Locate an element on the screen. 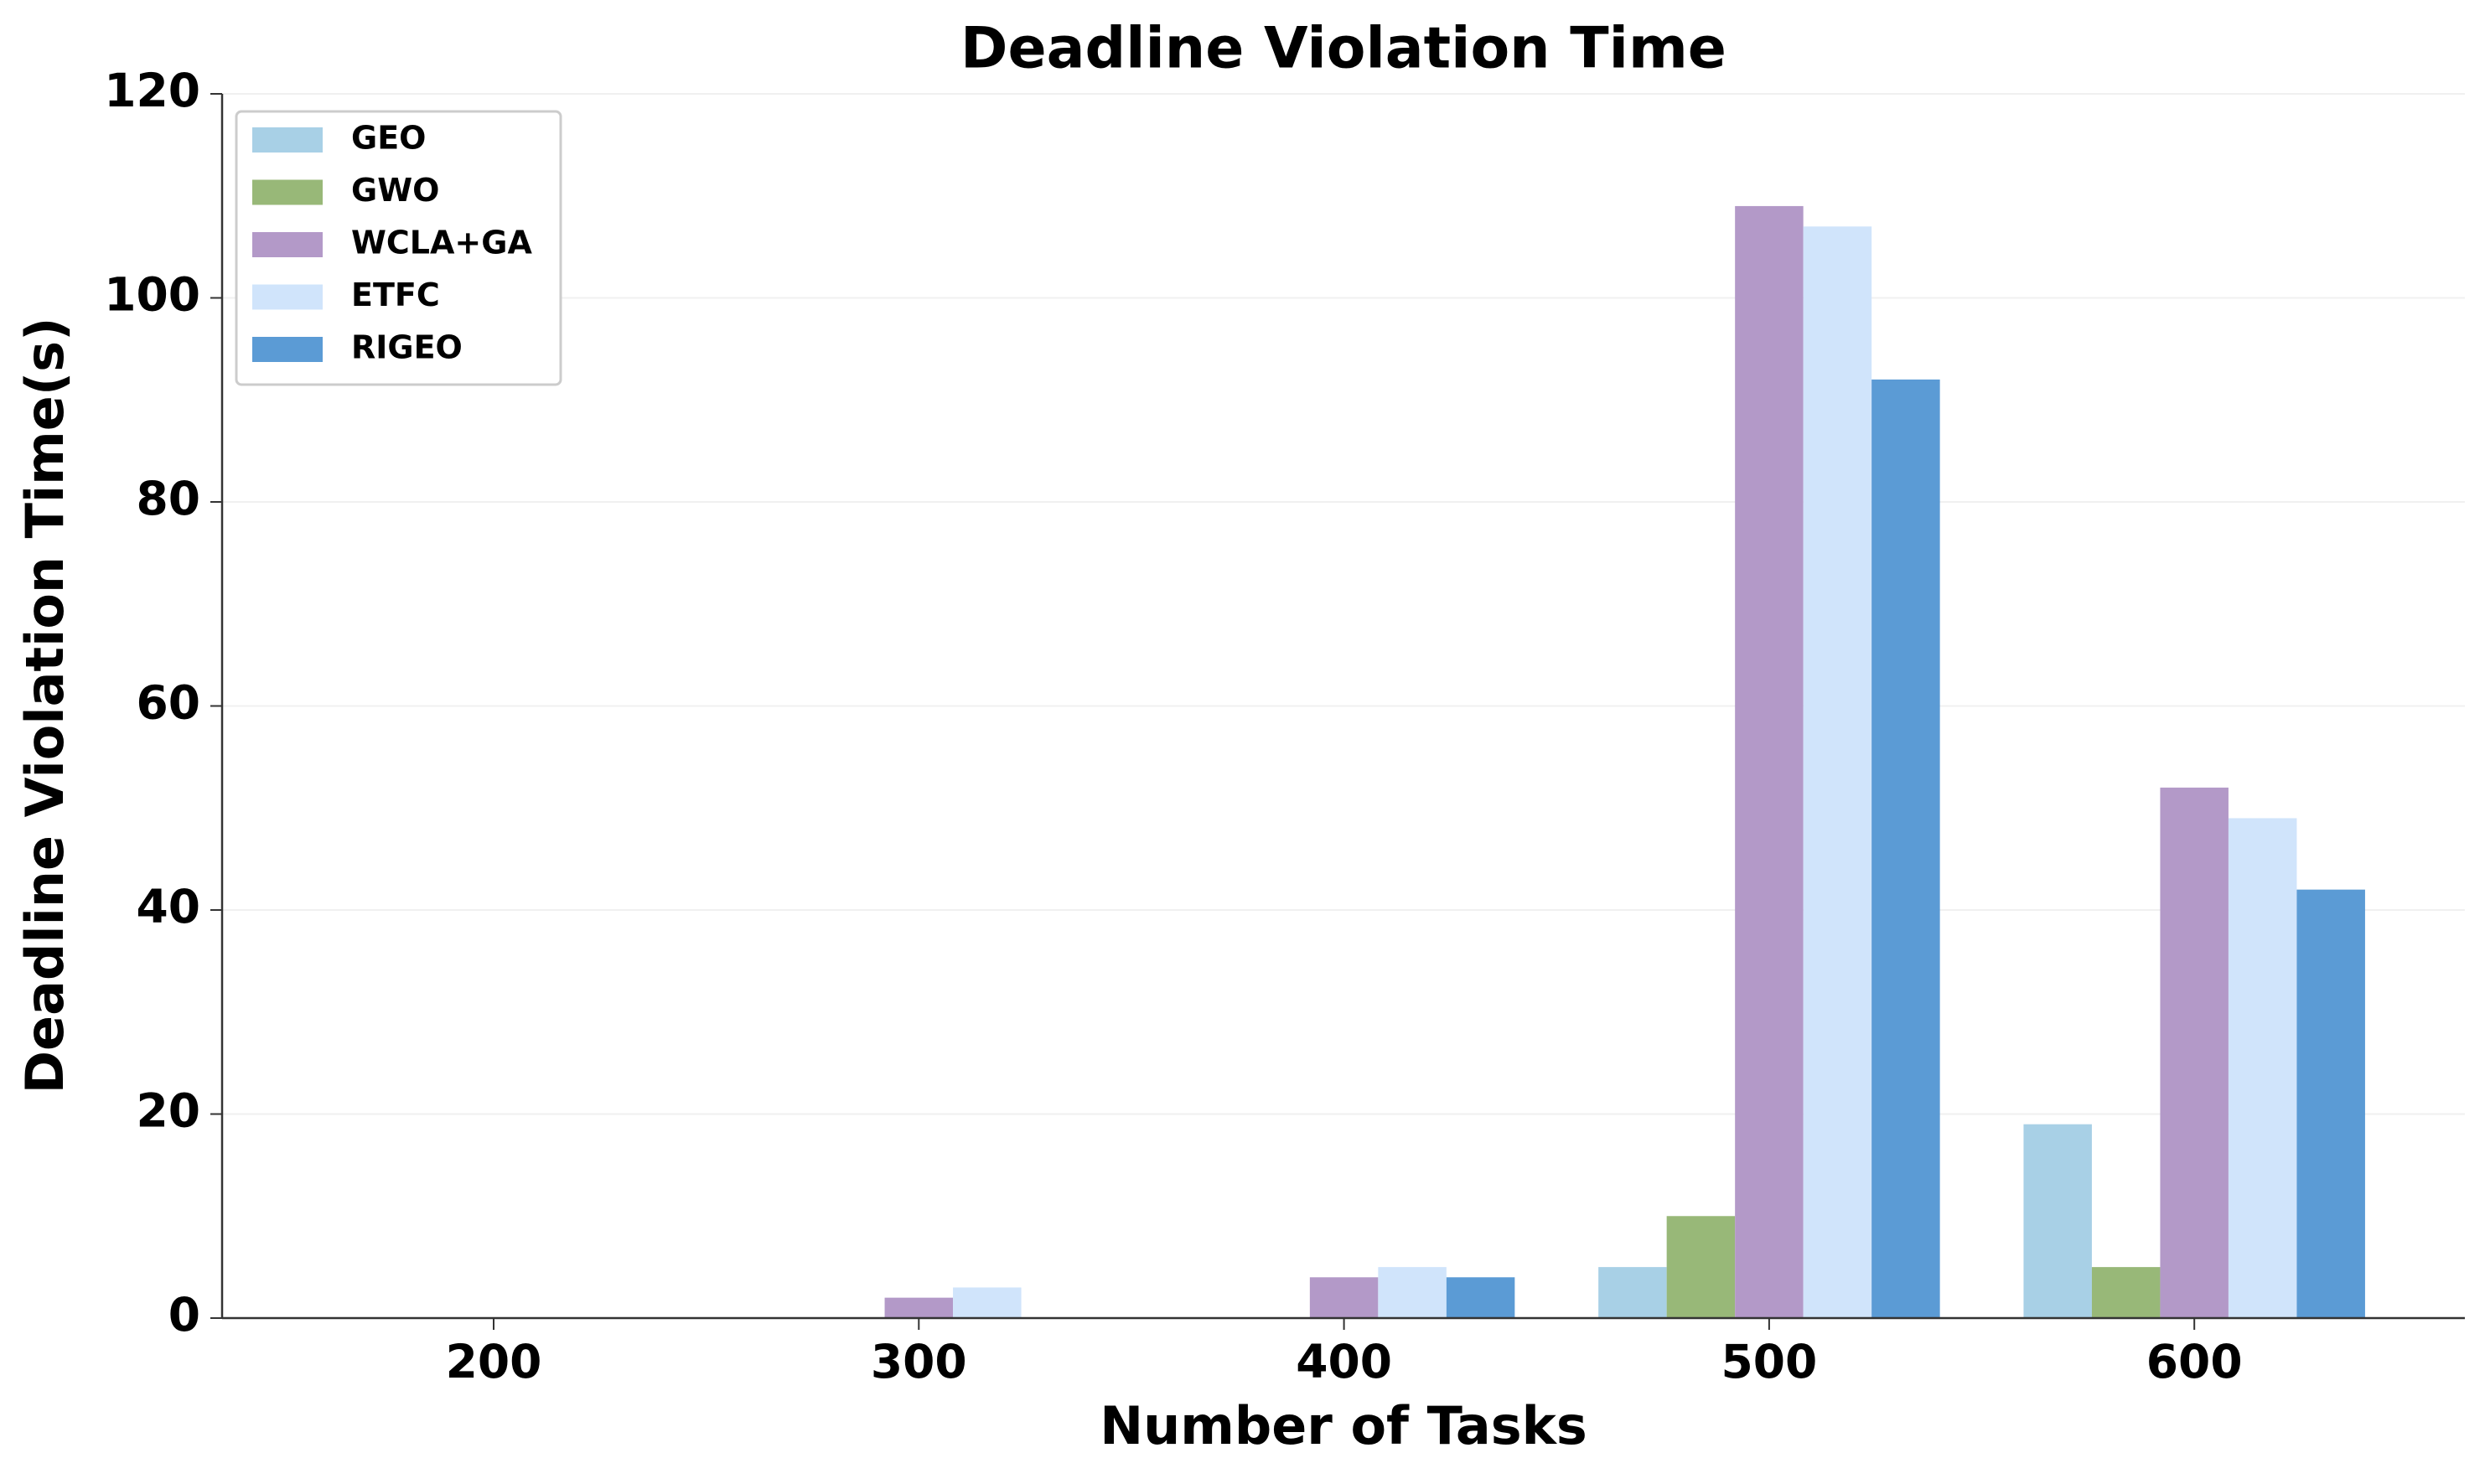 Image resolution: width=2490 pixels, height=1484 pixels. x-tick-label: 600 is located at coordinates (2194, 1361).